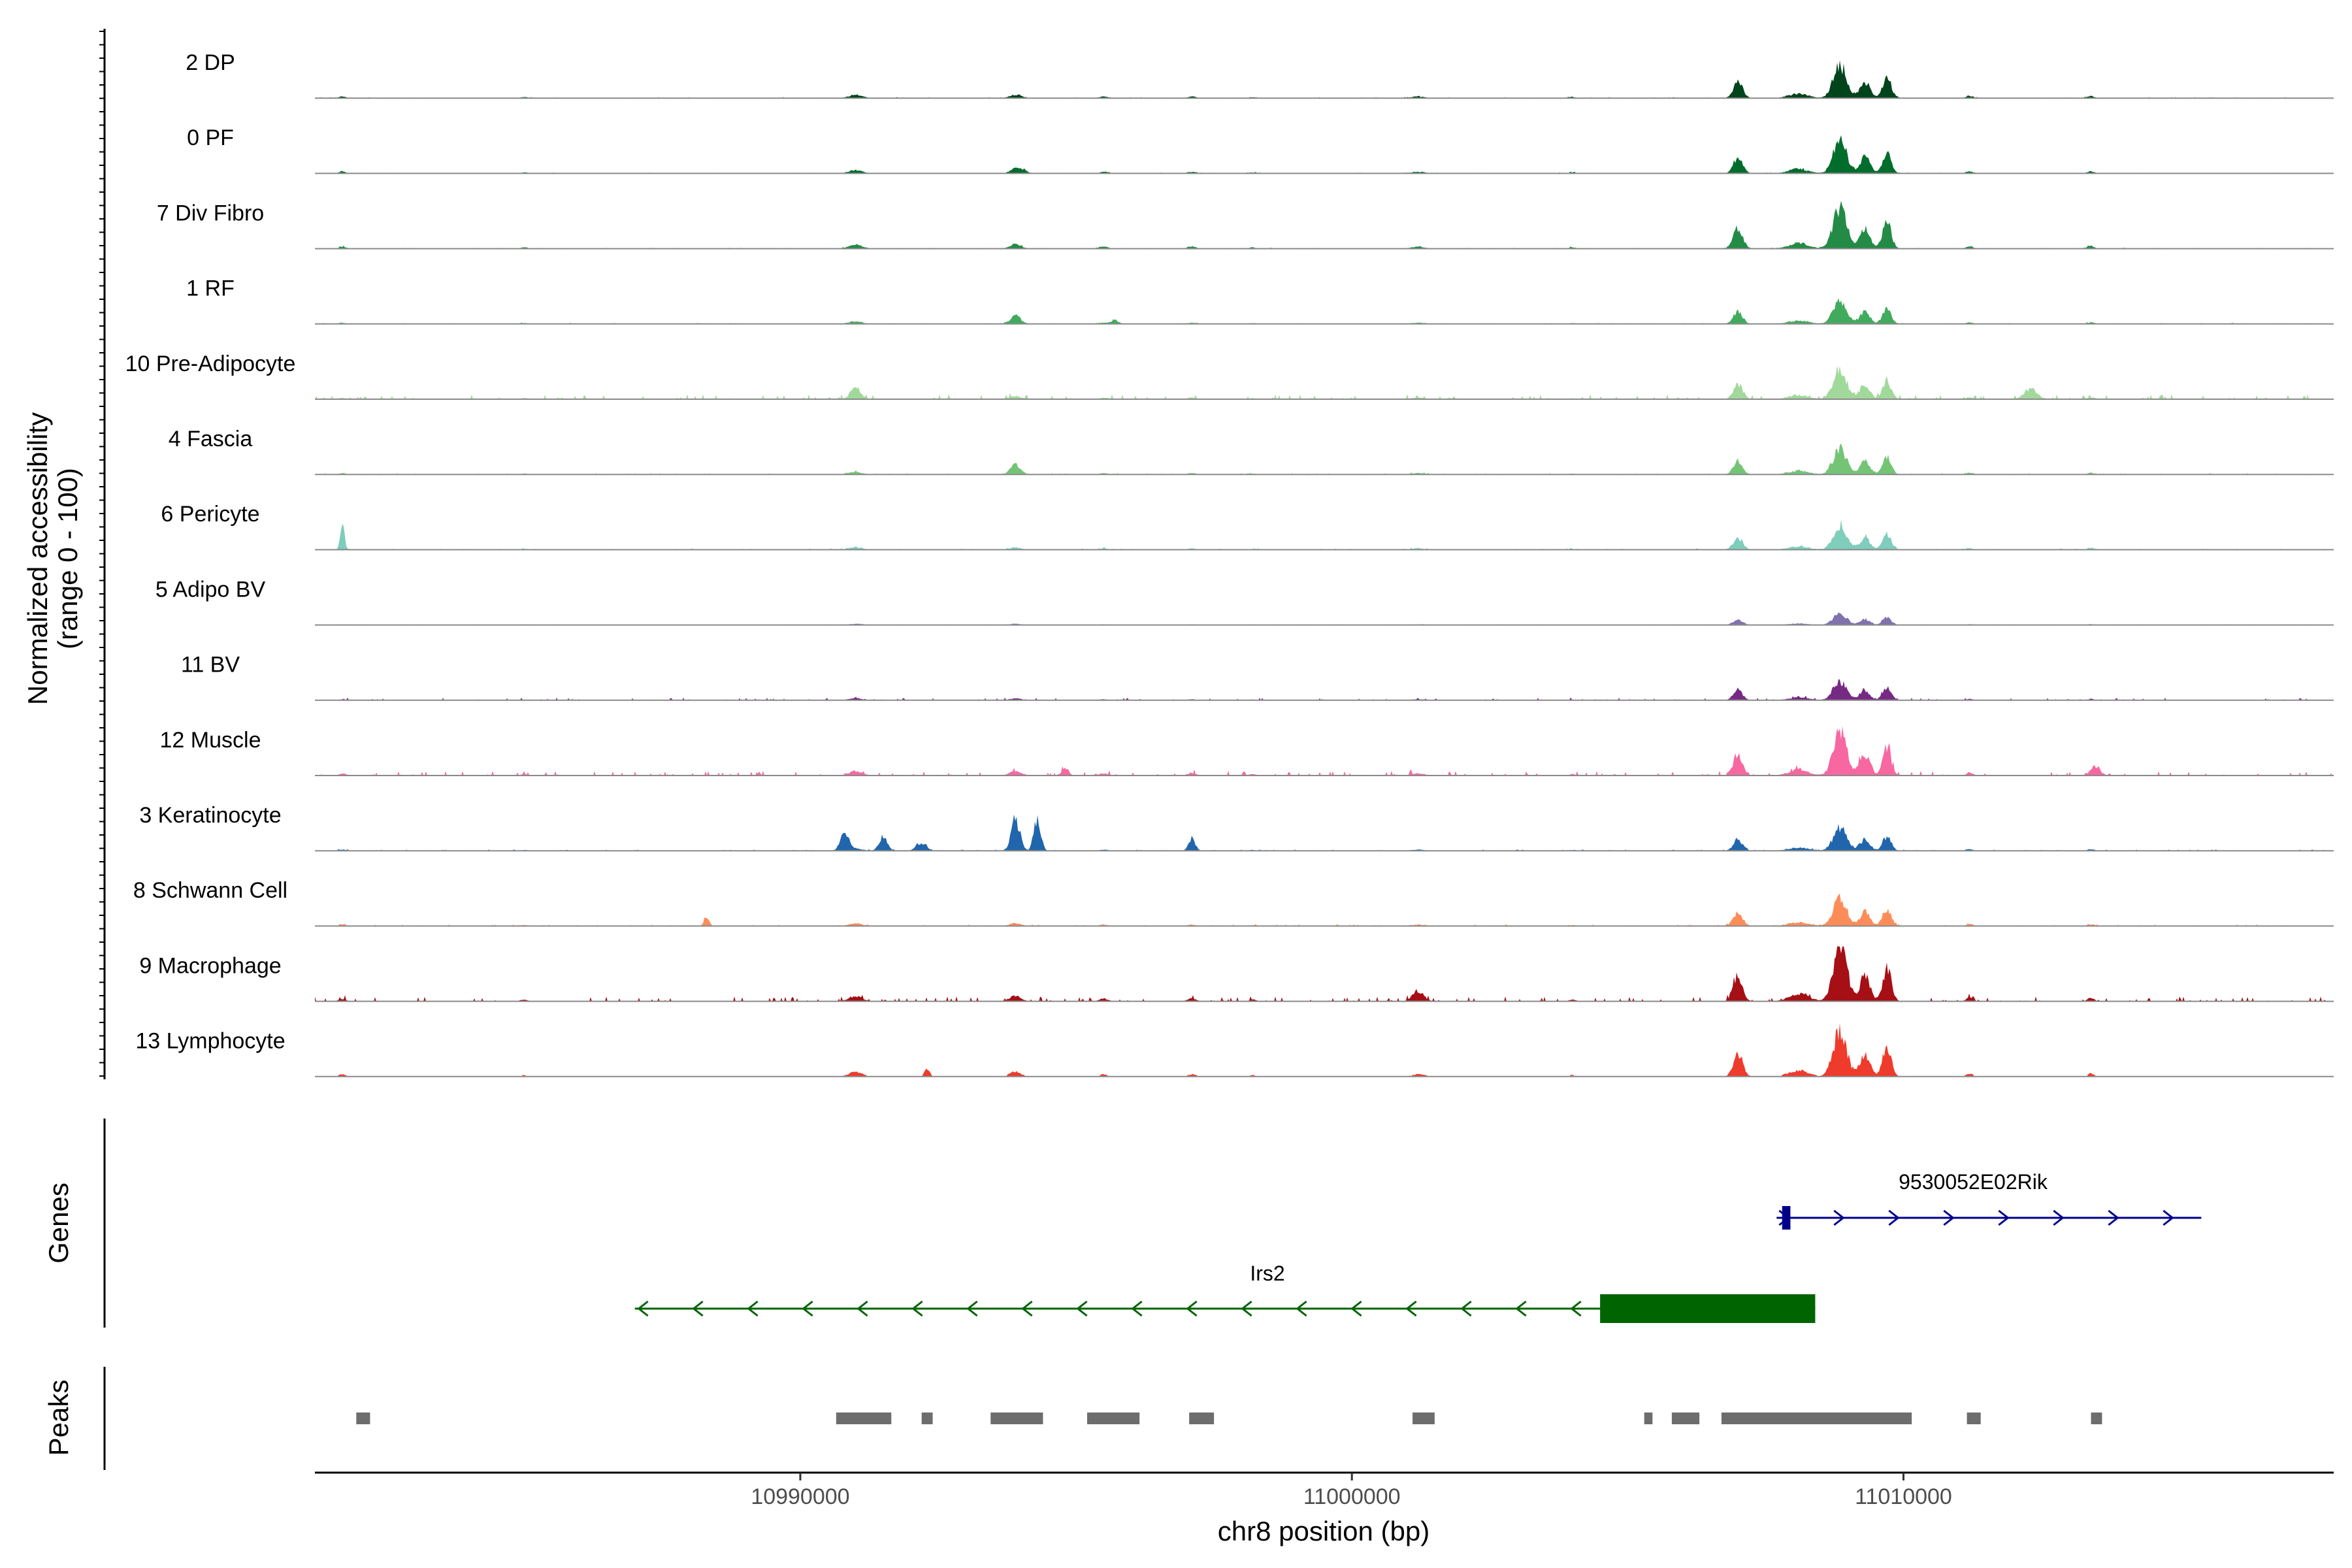  I want to click on track-5: 10 Pre-Adipocyte, so click(1229, 375).